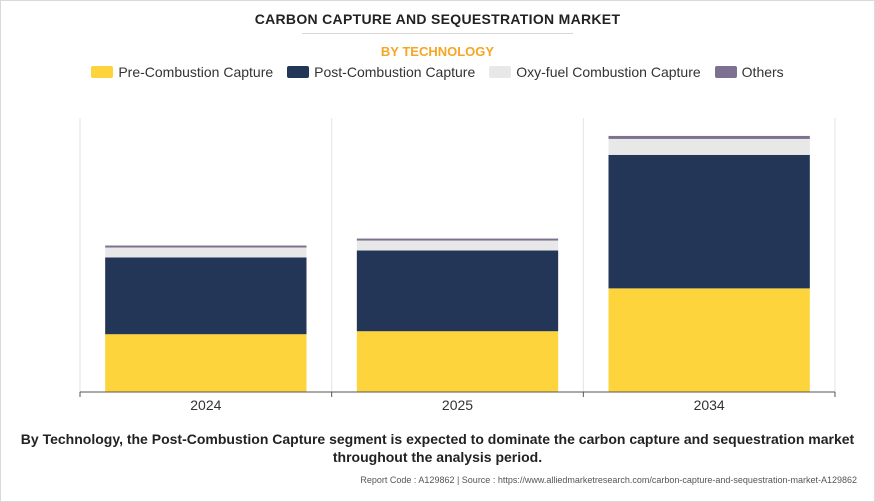 The width and height of the screenshot is (875, 502). Describe the element at coordinates (709, 146) in the screenshot. I see `bar-2034-oxy-fuel-combustion-capture` at that location.